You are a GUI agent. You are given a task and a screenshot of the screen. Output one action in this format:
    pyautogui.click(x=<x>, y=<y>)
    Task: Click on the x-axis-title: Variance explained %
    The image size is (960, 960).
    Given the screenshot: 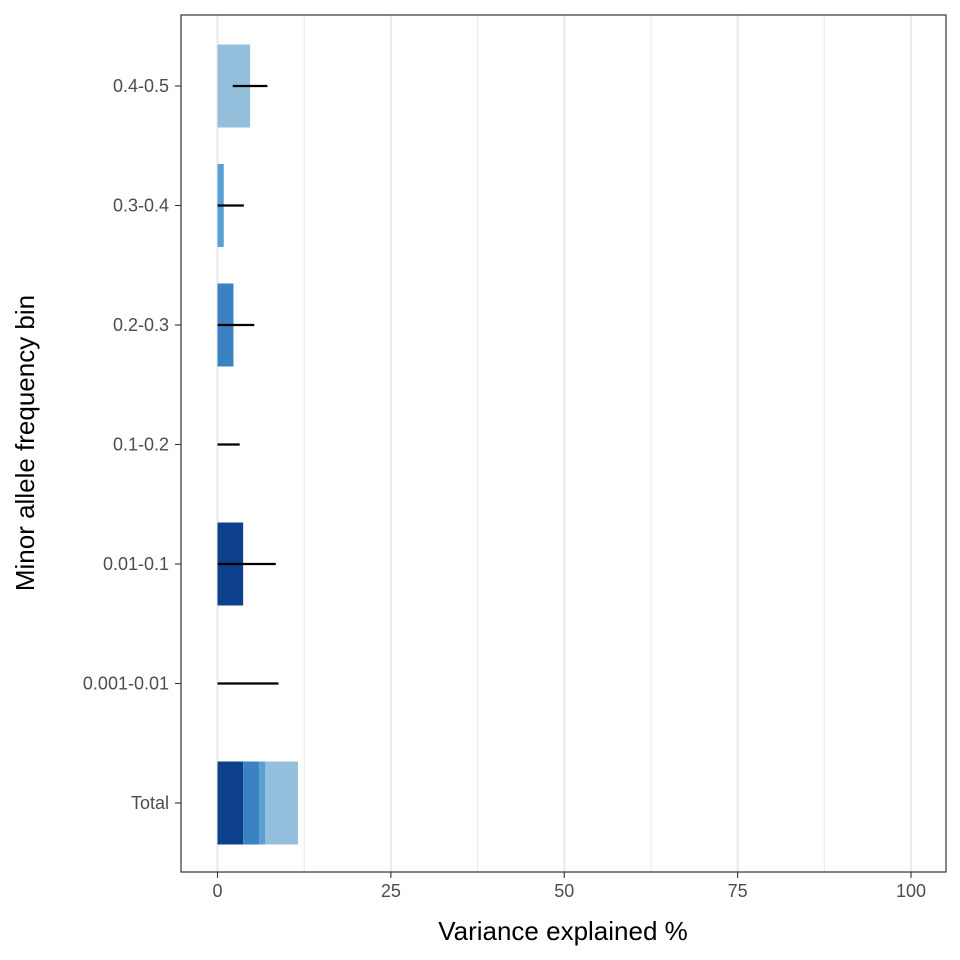 What is the action you would take?
    pyautogui.click(x=563, y=931)
    